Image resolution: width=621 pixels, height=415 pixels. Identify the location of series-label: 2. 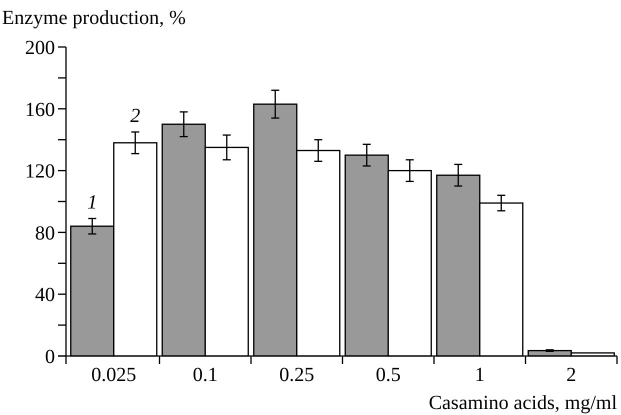
(135, 115).